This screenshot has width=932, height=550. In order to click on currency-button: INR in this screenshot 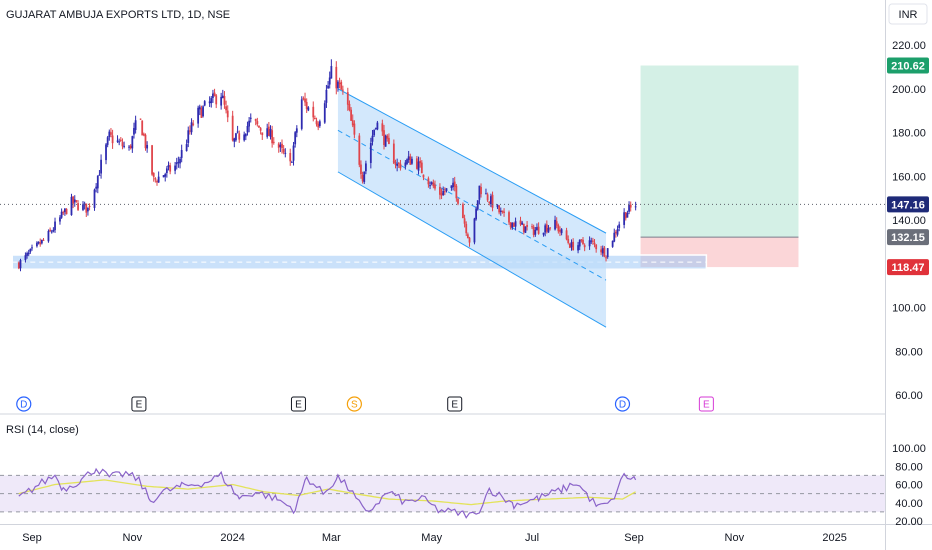, I will do `click(908, 14)`.